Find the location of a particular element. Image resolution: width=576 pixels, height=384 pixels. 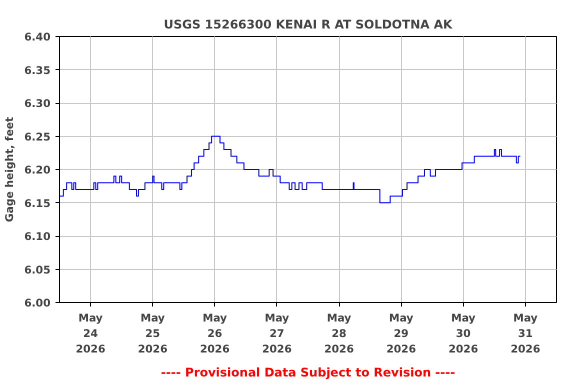

y-tick-label: 6.30 is located at coordinates (37, 103).